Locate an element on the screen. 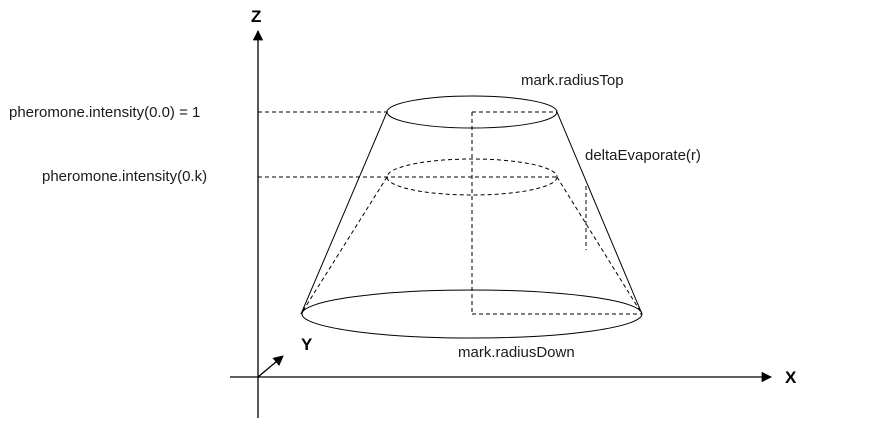  intensity-k-label: pheromone.intensity(0.k) is located at coordinates (124, 176).